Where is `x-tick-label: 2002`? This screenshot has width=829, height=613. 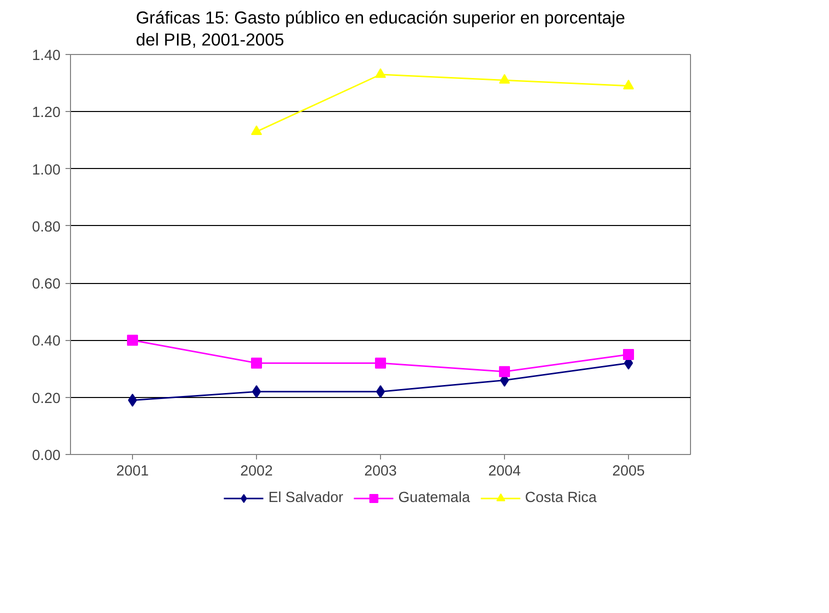 x-tick-label: 2002 is located at coordinates (256, 472).